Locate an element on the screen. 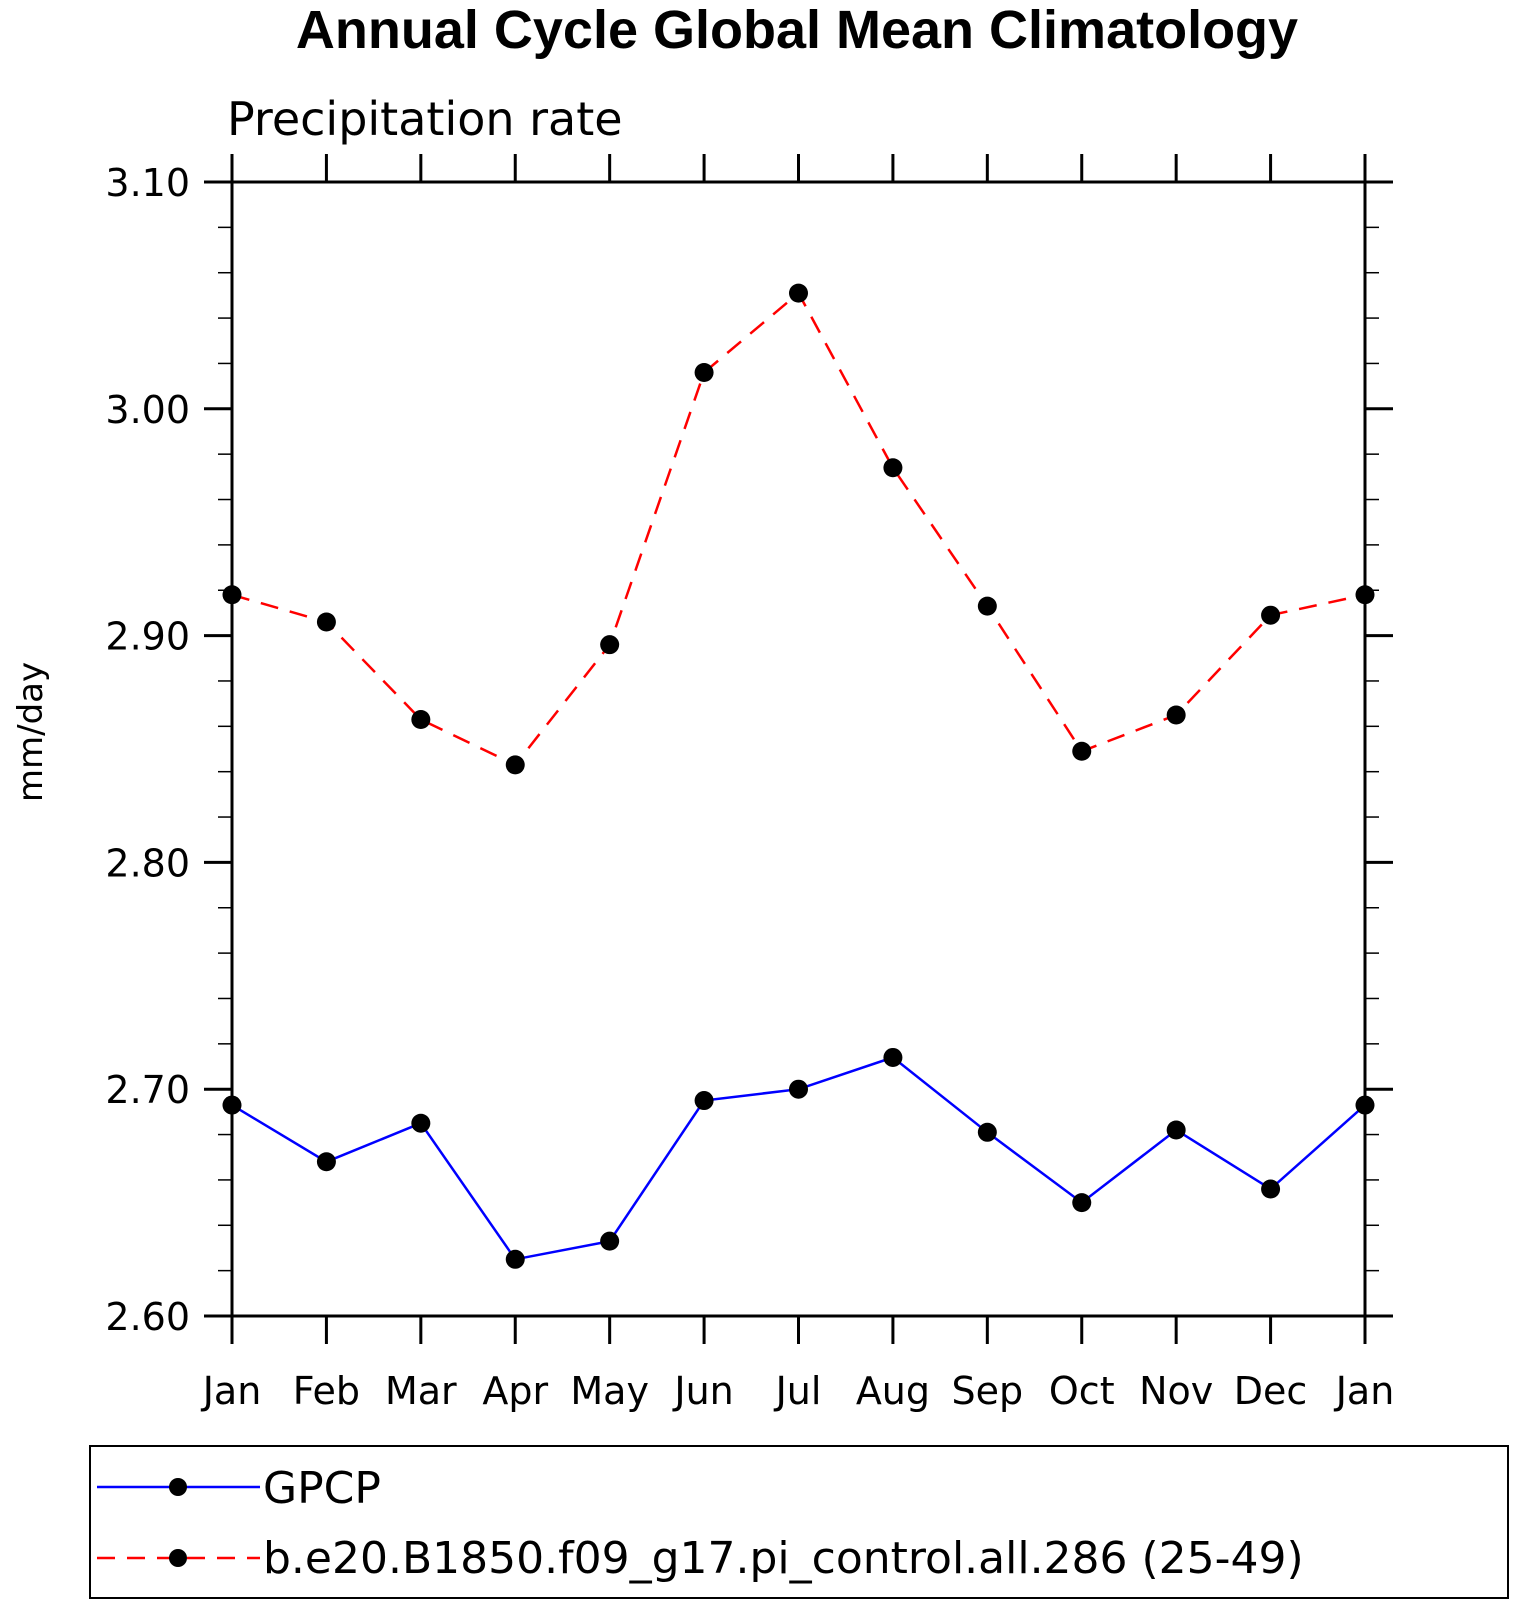 Image resolution: width=1513 pixels, height=1604 pixels. x-tick-label: Mar is located at coordinates (421, 1391).